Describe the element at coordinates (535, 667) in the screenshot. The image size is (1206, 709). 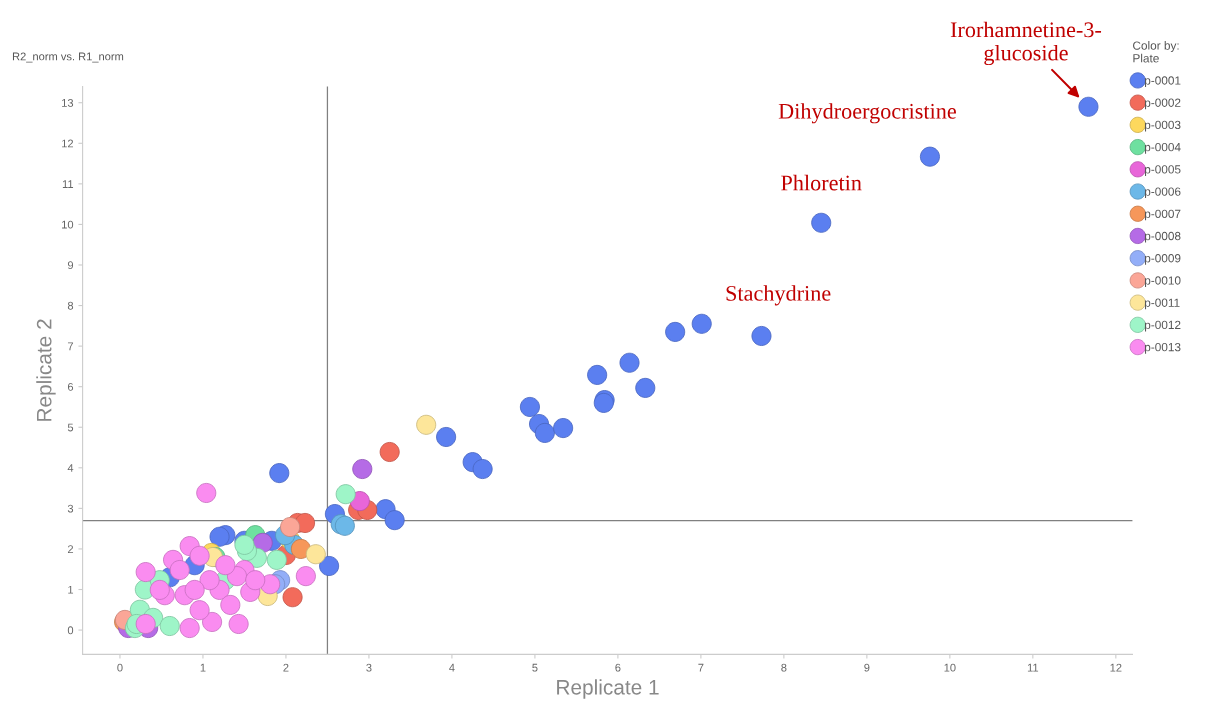
I see `x-tick-label: 5` at that location.